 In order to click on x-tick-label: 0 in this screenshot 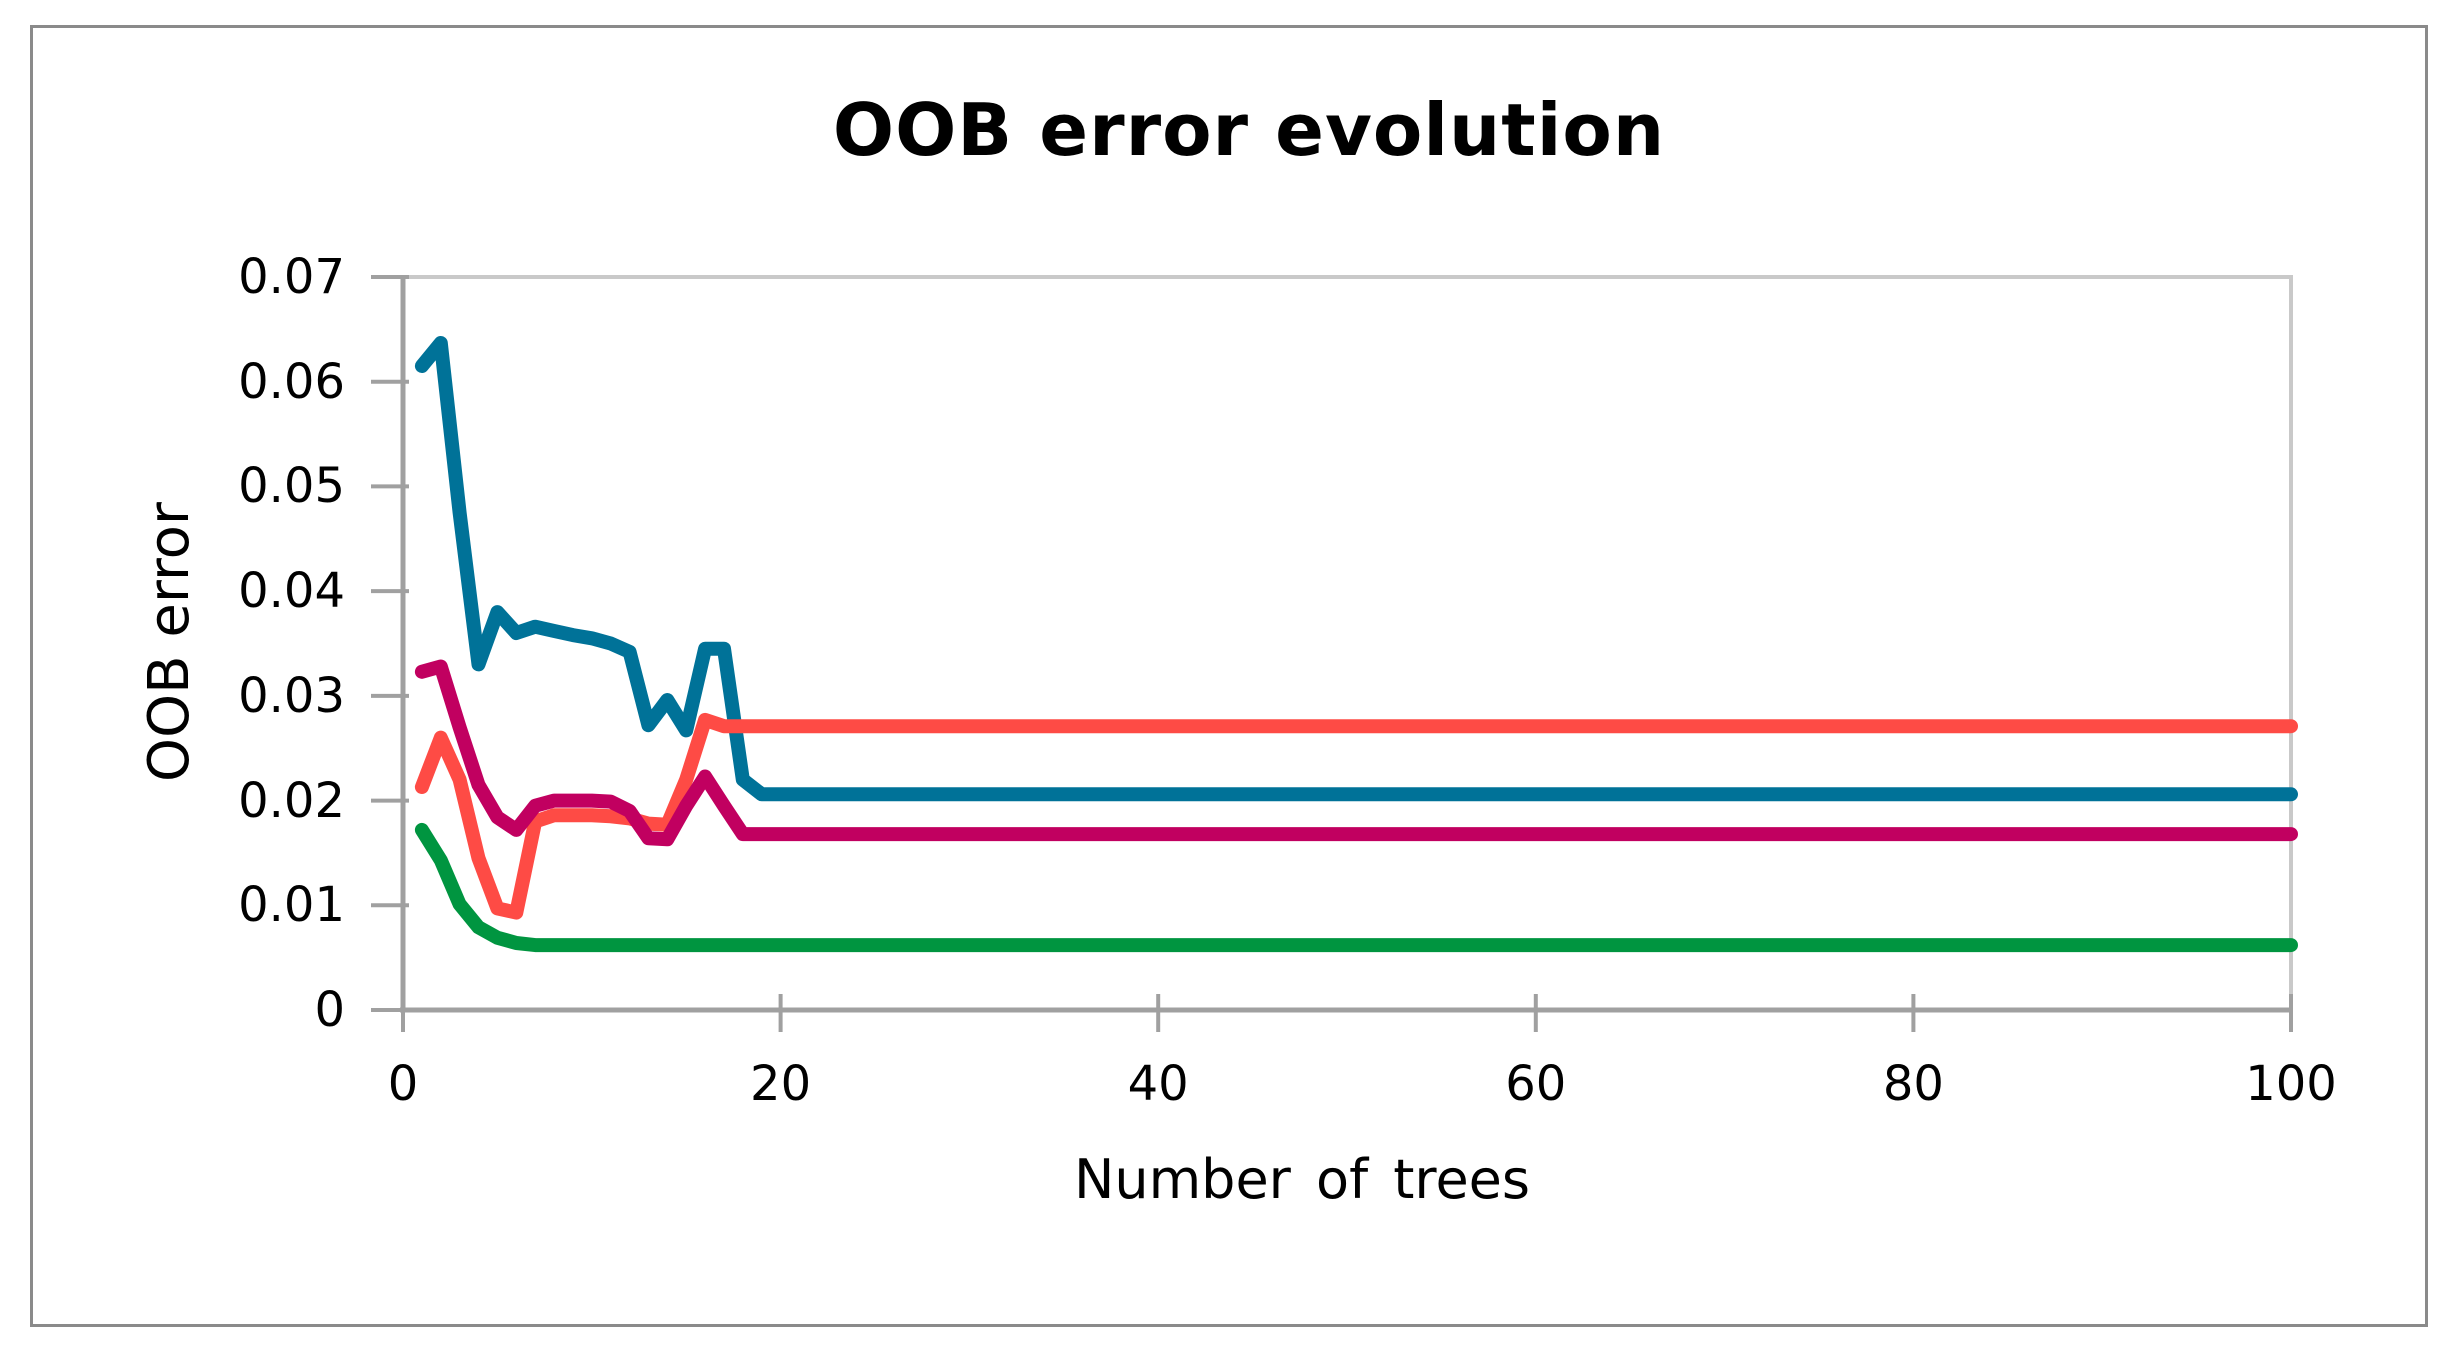, I will do `click(403, 1084)`.